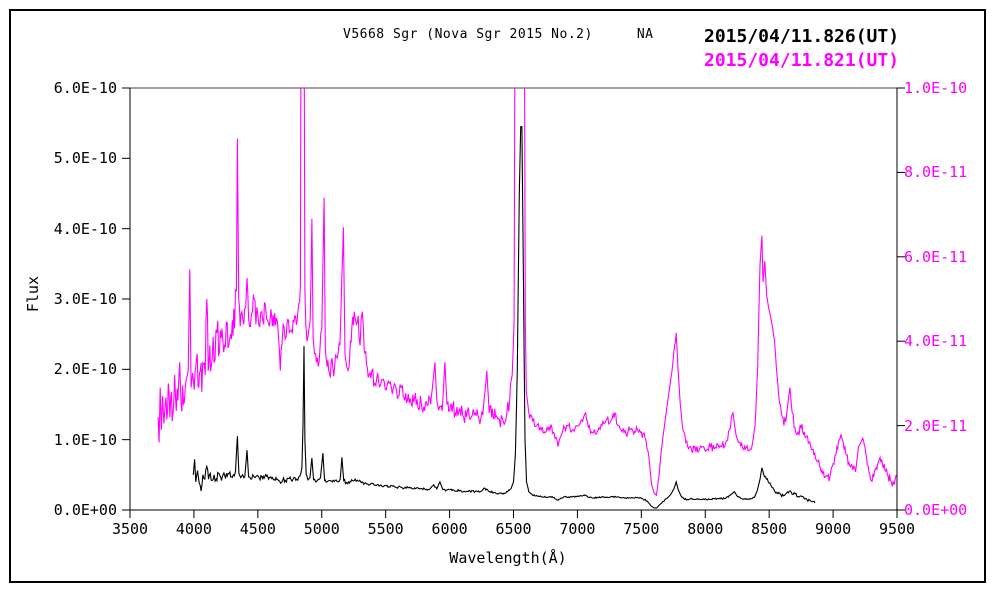 This screenshot has width=1000, height=600. Describe the element at coordinates (85, 228) in the screenshot. I see `y-left-tick-label: 4.0E-10` at that location.